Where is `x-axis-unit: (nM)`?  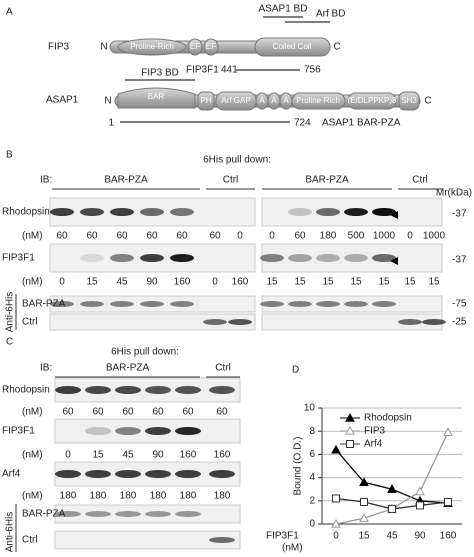 x-axis-unit: (nM) is located at coordinates (292, 548).